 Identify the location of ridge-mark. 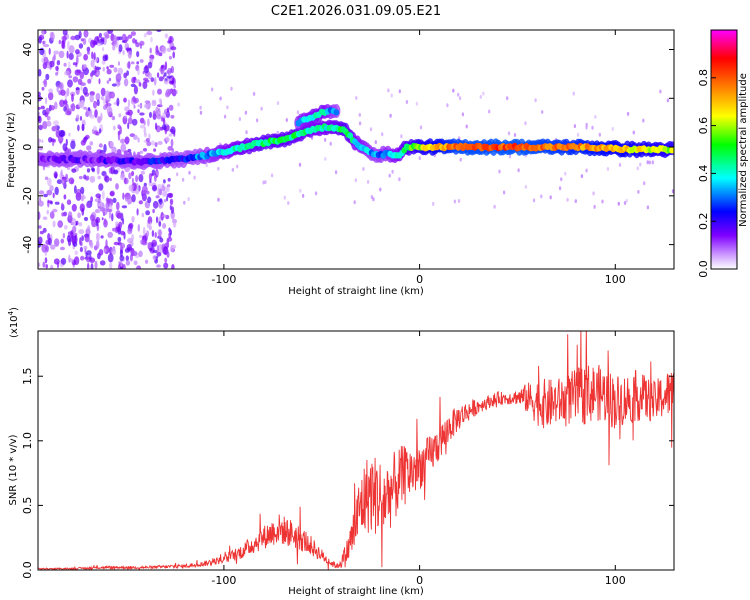
(350, 135).